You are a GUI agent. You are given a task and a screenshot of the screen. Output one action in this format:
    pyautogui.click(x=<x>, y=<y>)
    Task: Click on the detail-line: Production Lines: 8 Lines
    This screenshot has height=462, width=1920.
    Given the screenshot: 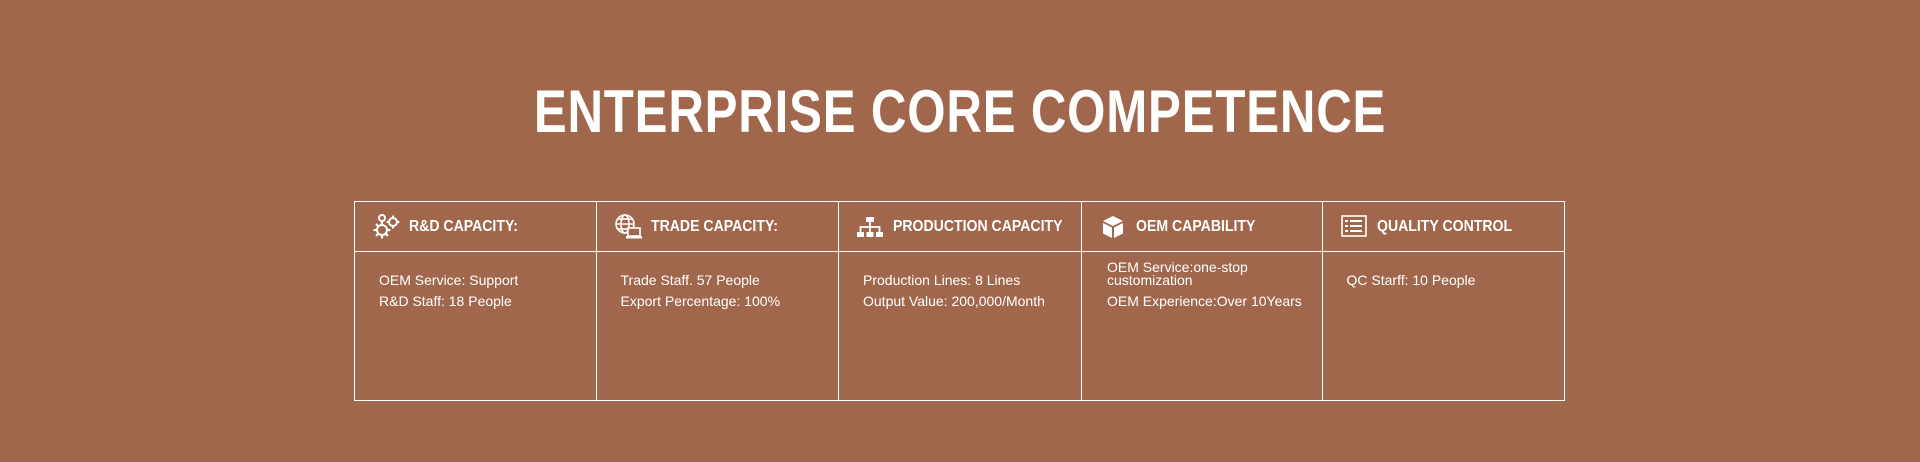 What is the action you would take?
    pyautogui.click(x=942, y=280)
    